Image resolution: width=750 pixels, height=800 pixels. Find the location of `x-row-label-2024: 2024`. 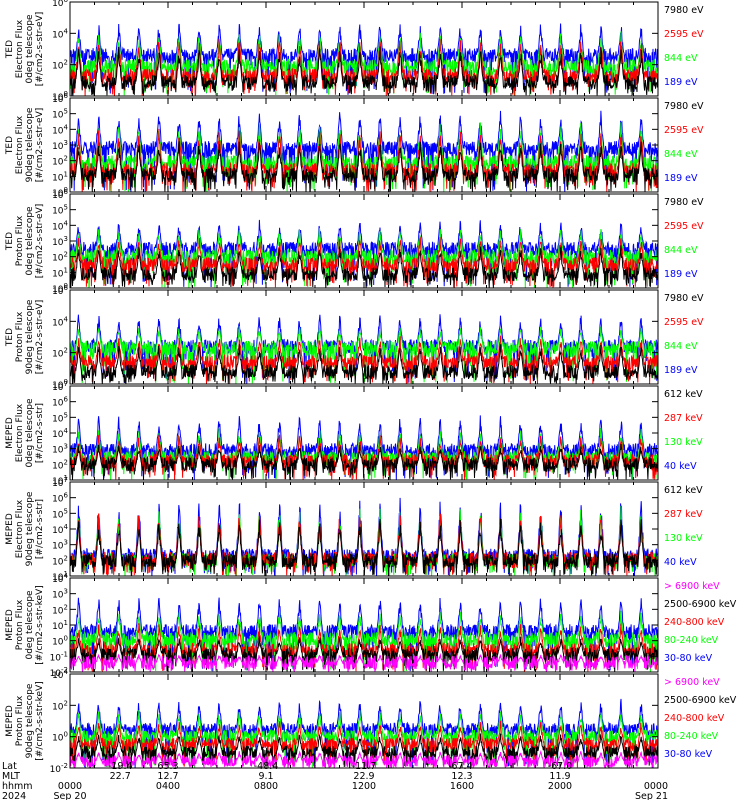

x-row-label-2024: 2024 is located at coordinates (14, 795).